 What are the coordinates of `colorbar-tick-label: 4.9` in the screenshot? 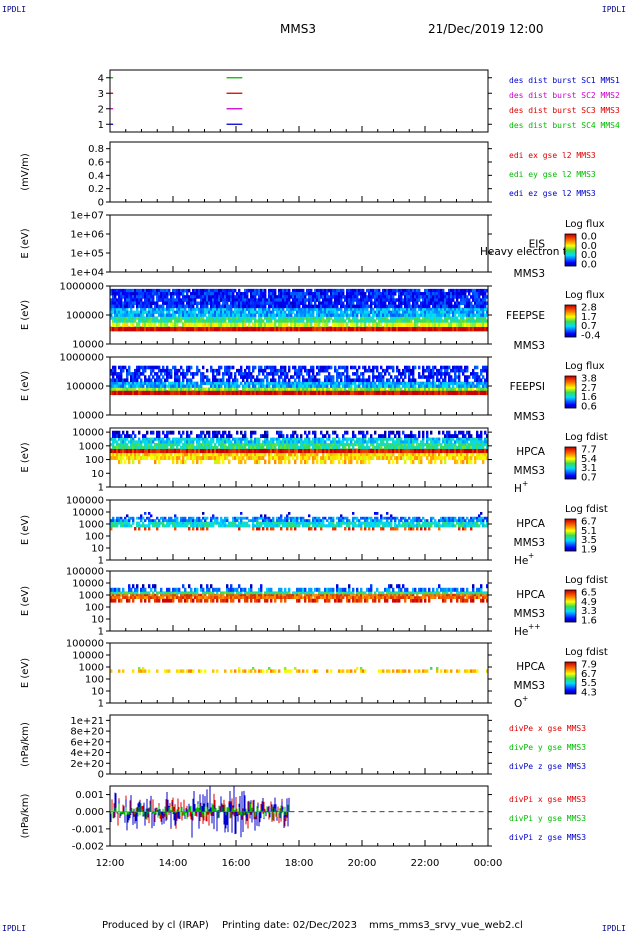 It's located at (589, 602).